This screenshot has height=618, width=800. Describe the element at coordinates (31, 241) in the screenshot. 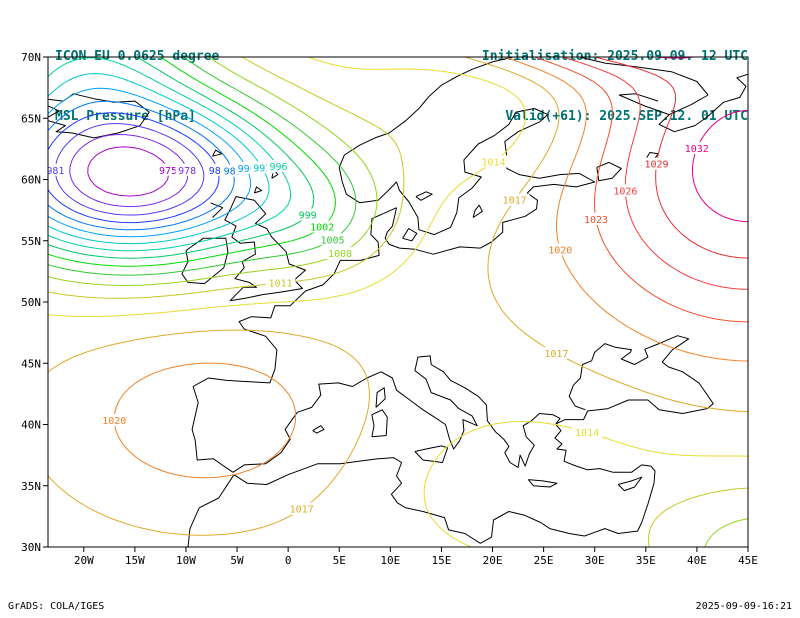

I see `lat-tick-label: 55N` at that location.